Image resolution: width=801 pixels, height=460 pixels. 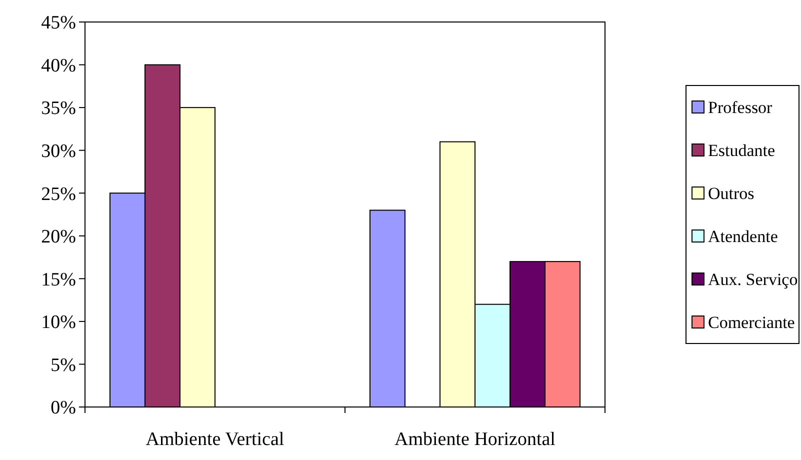 What do you see at coordinates (63, 365) in the screenshot?
I see `y-tick-label: 5%` at bounding box center [63, 365].